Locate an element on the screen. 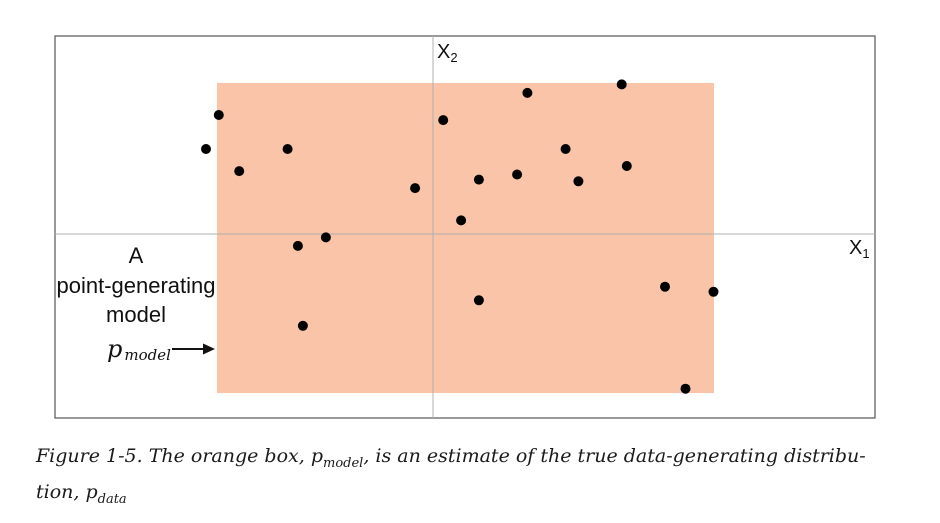 This screenshot has height=523, width=940. annotation-line-a: A is located at coordinates (136, 255).